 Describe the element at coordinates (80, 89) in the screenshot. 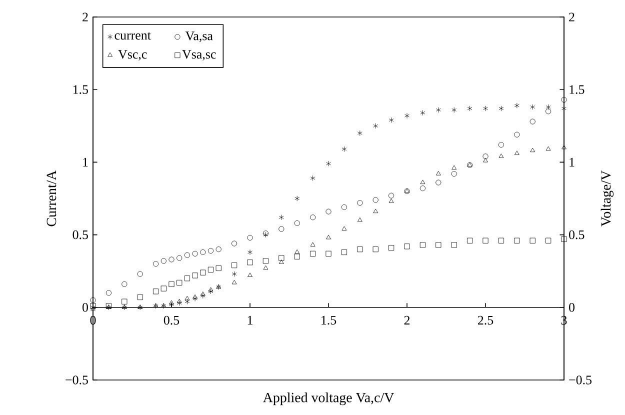

I see `y-tick-label: 1.5` at that location.